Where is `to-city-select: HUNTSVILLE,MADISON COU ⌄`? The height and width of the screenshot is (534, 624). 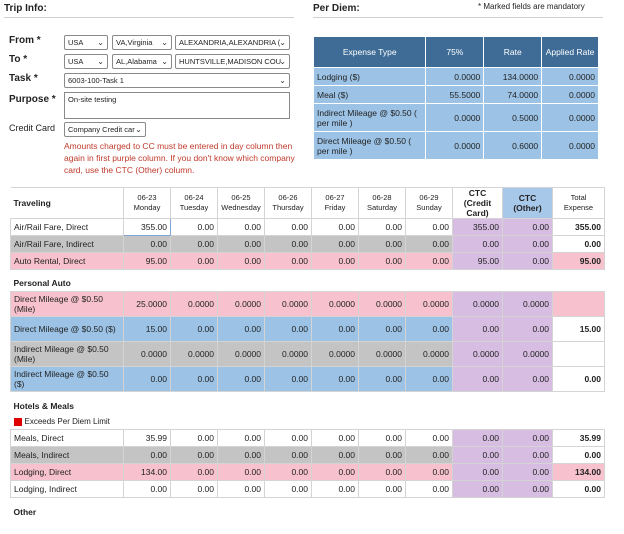 to-city-select: HUNTSVILLE,MADISON COU ⌄ is located at coordinates (232, 61).